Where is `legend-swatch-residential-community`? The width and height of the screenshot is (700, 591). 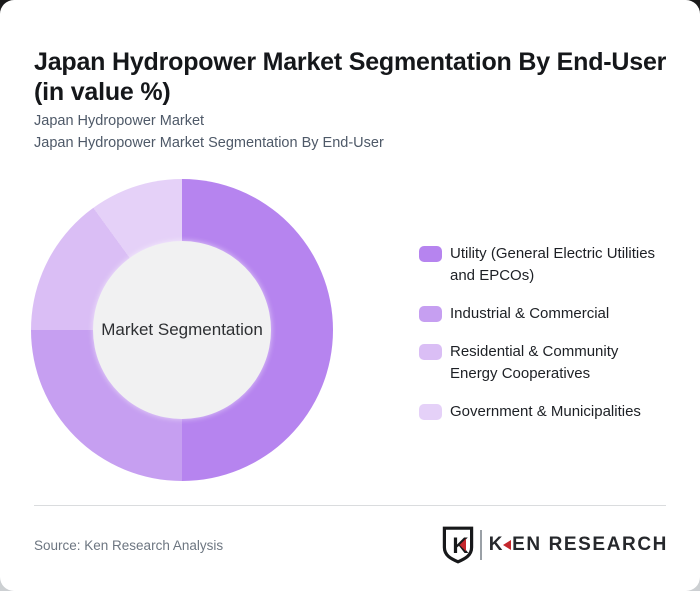
legend-swatch-residential-community is located at coordinates (430, 352).